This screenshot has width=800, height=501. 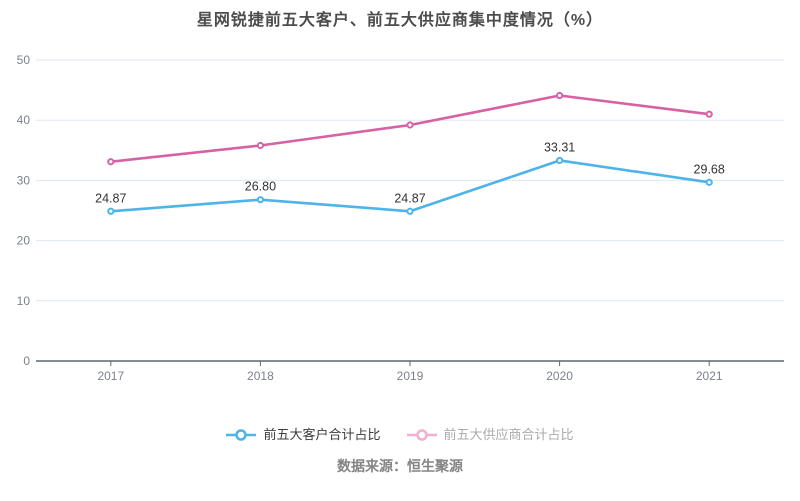 I want to click on svg-text: 10, so click(x=24, y=301).